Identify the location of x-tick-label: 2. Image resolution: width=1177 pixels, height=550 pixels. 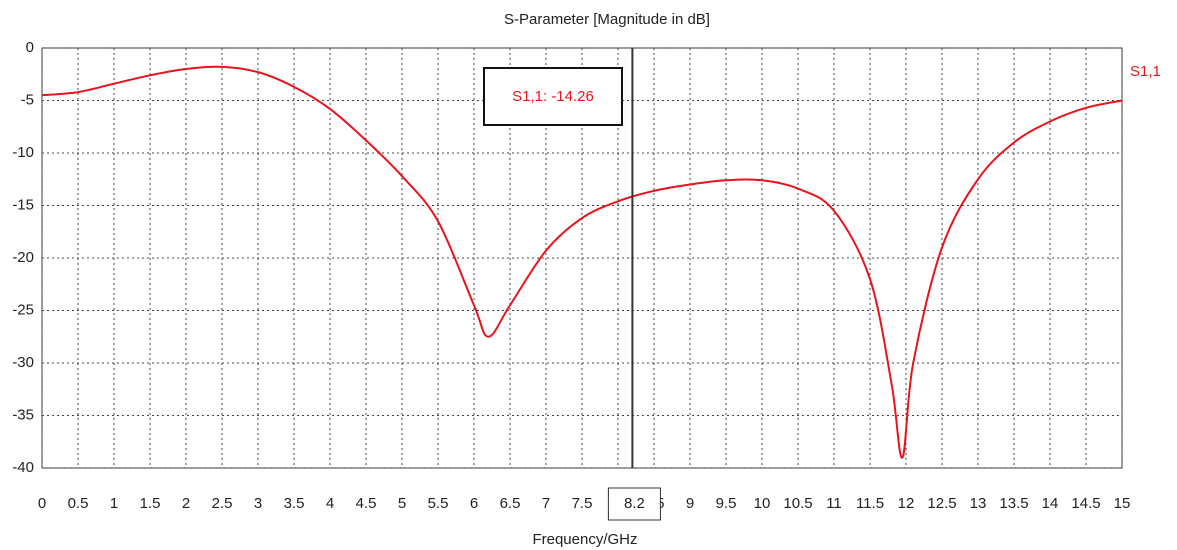
(186, 503).